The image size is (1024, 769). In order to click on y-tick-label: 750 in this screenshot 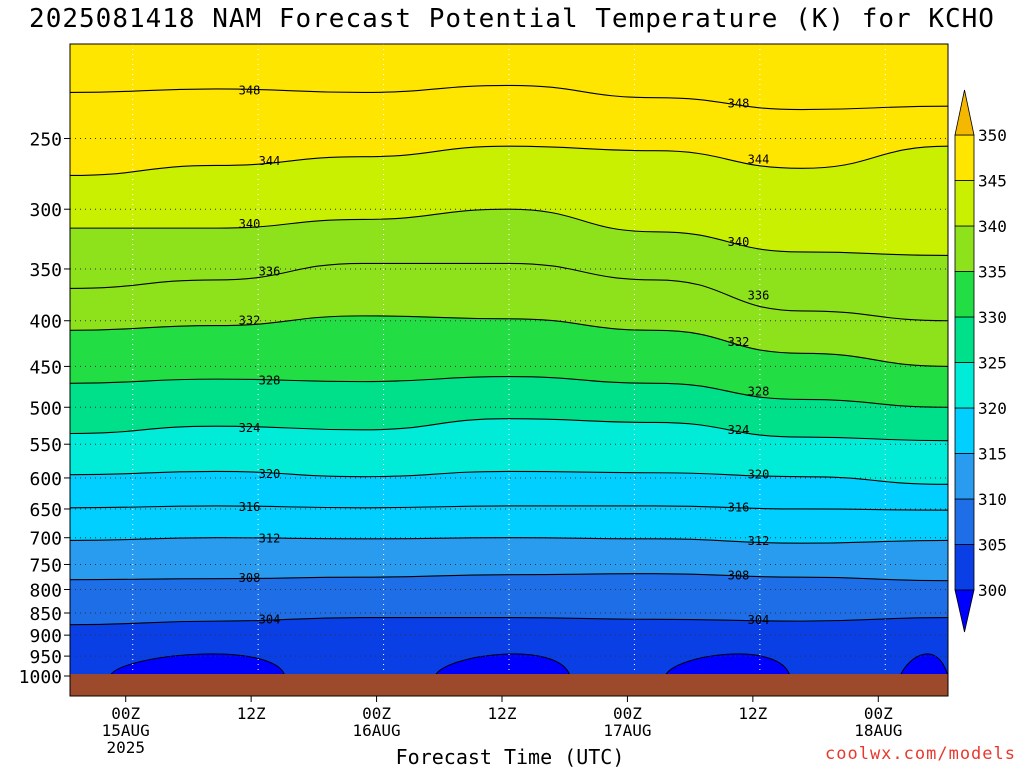, I will do `click(45, 565)`.